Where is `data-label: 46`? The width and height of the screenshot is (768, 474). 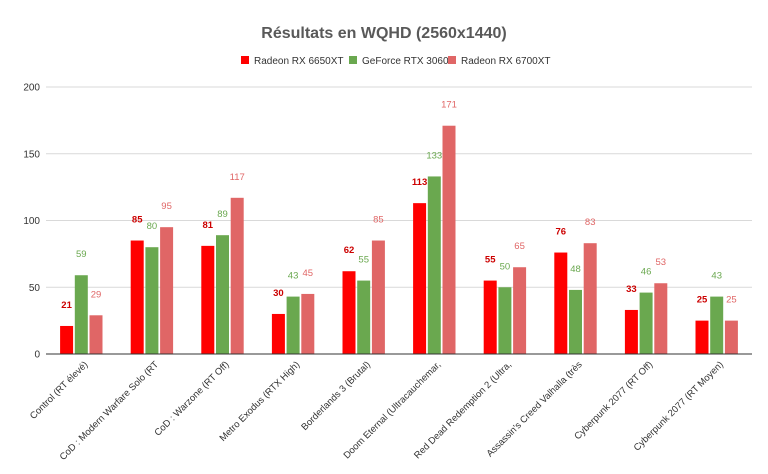
data-label: 46 is located at coordinates (646, 272).